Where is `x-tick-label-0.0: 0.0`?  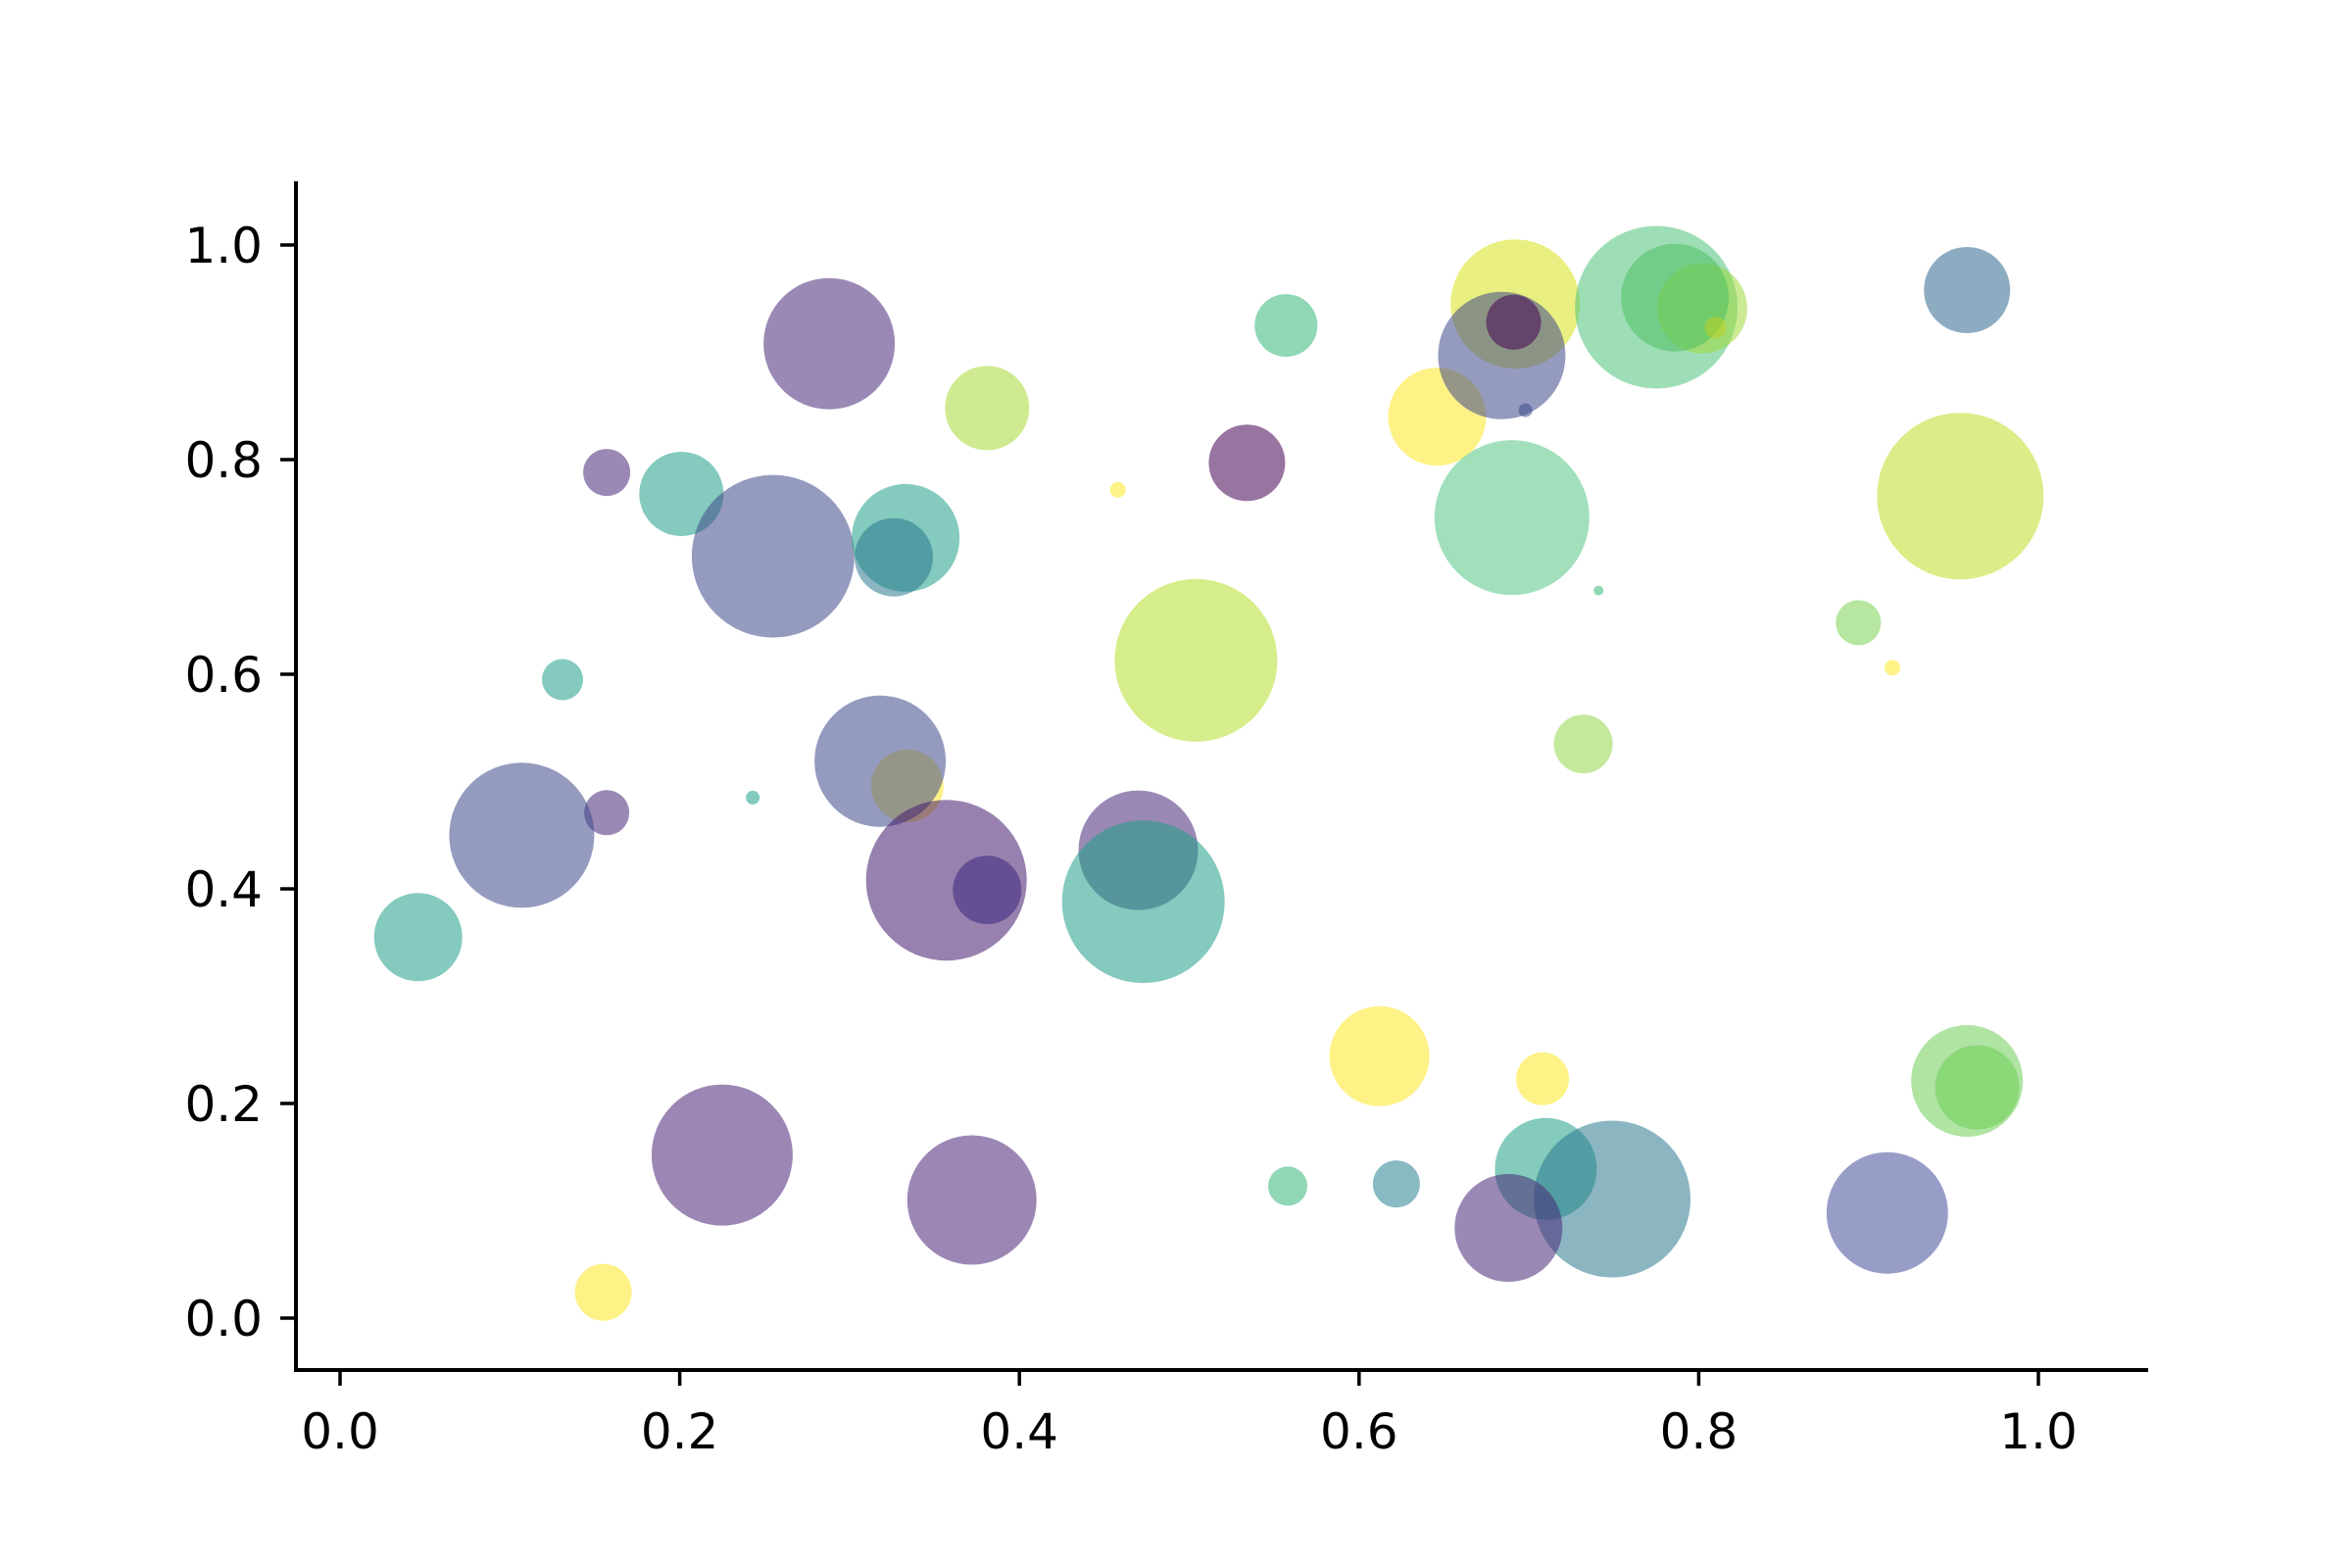 x-tick-label-0.0: 0.0 is located at coordinates (340, 1431).